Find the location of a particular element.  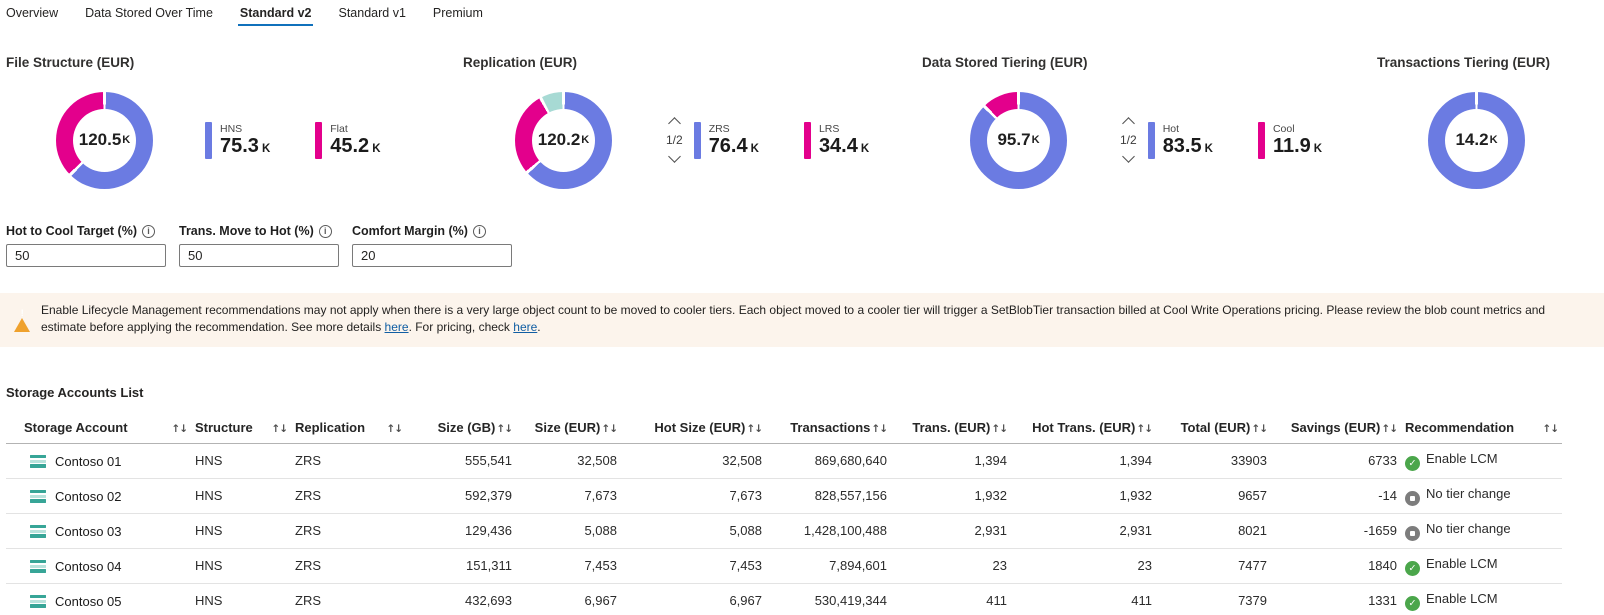

legend-item: LRS 34.4 K is located at coordinates (836, 140).